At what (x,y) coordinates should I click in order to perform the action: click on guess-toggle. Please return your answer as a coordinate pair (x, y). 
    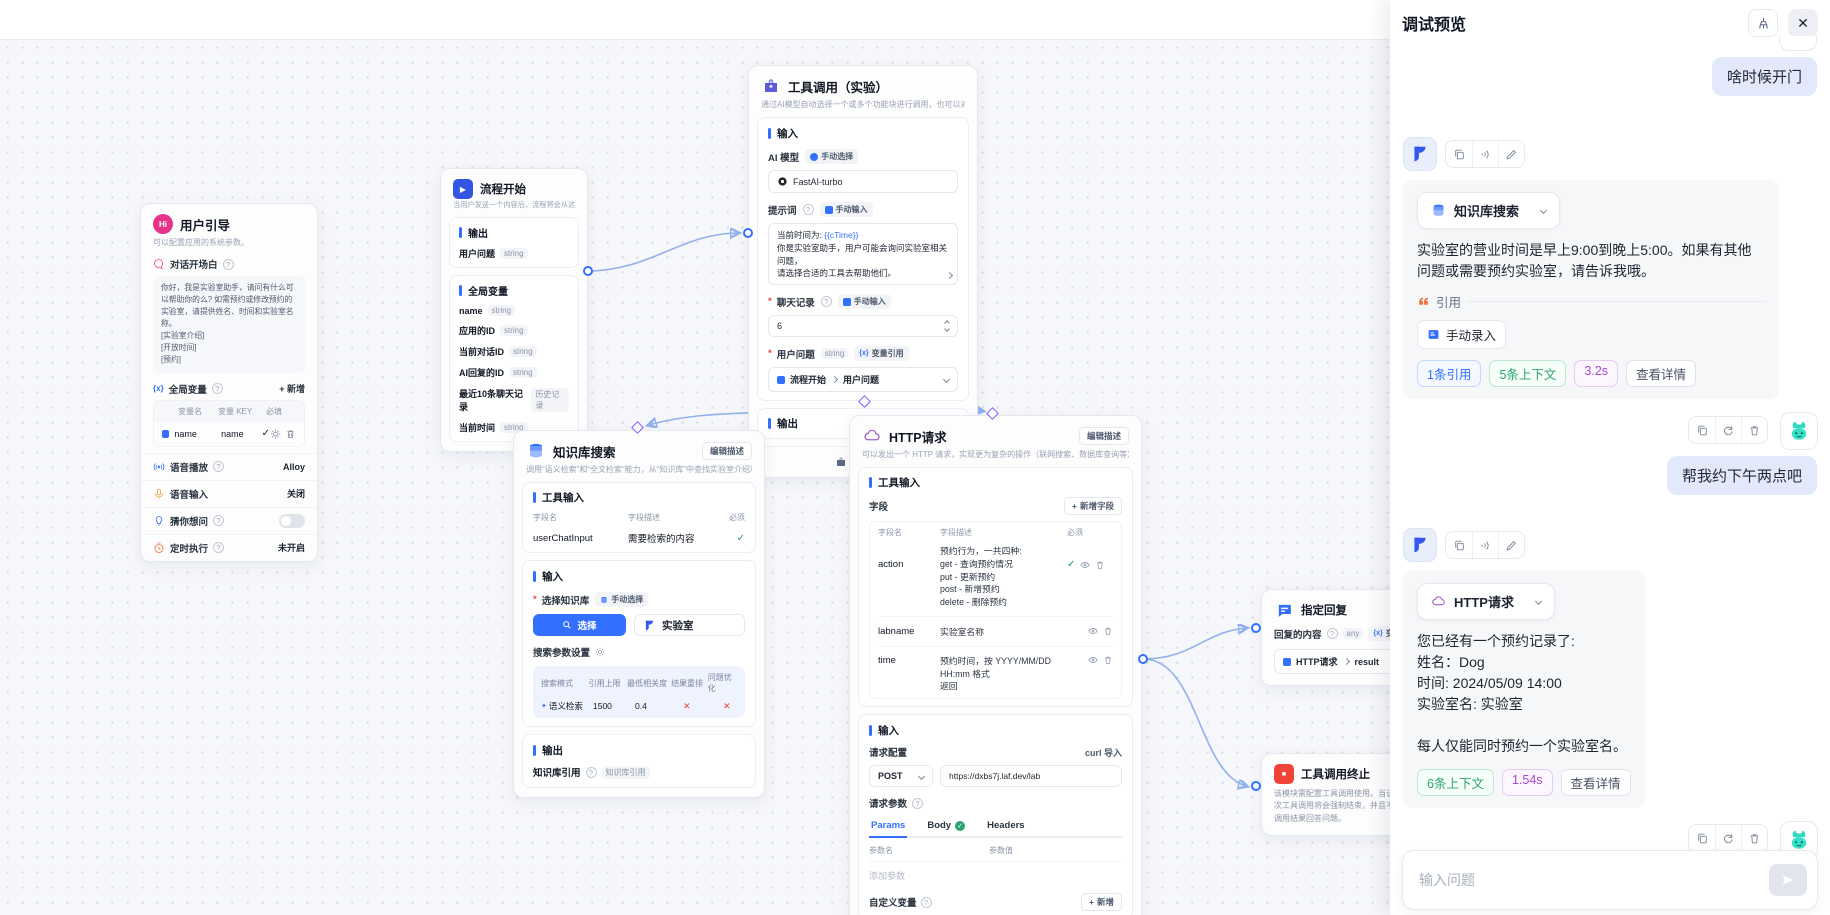
    Looking at the image, I should click on (292, 520).